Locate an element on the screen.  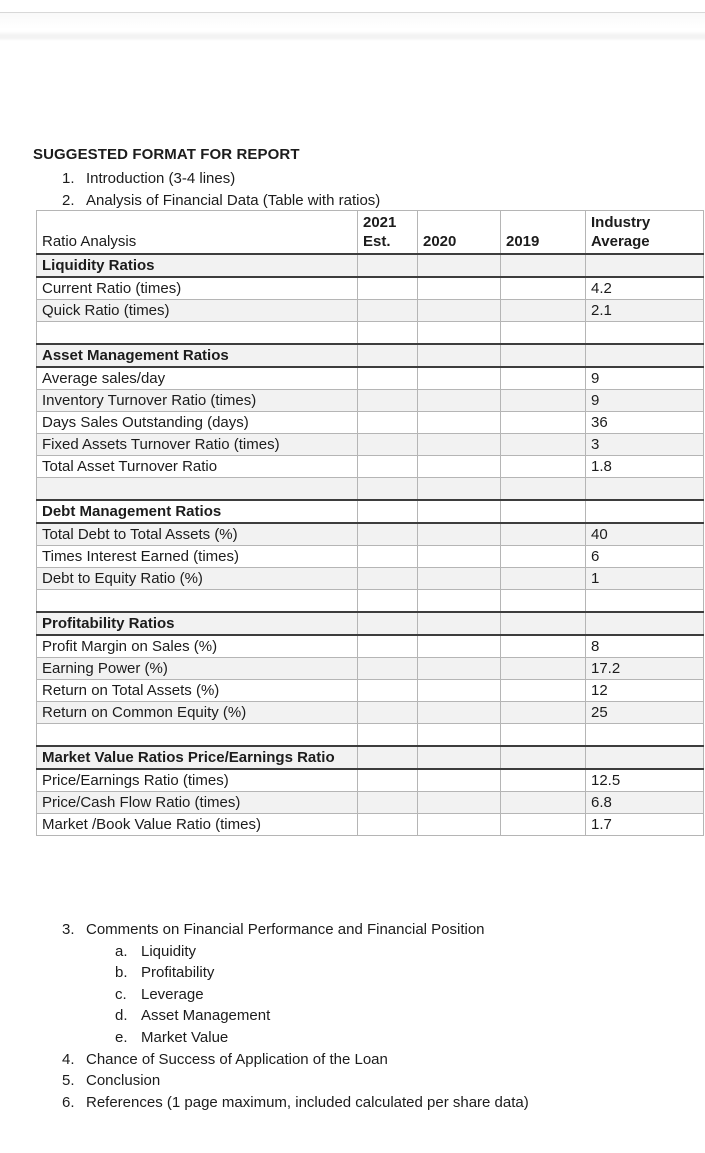
ratio-label-cell: Current Ratio (times) is located at coordinates (197, 288).